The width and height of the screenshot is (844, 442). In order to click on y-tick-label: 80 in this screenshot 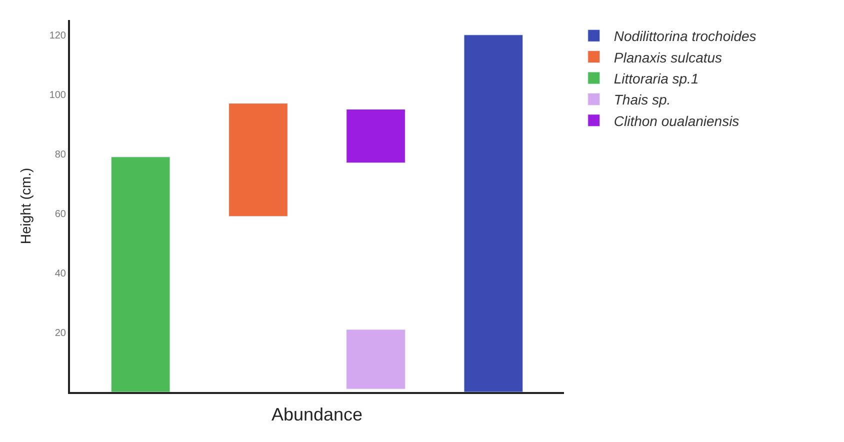, I will do `click(60, 154)`.